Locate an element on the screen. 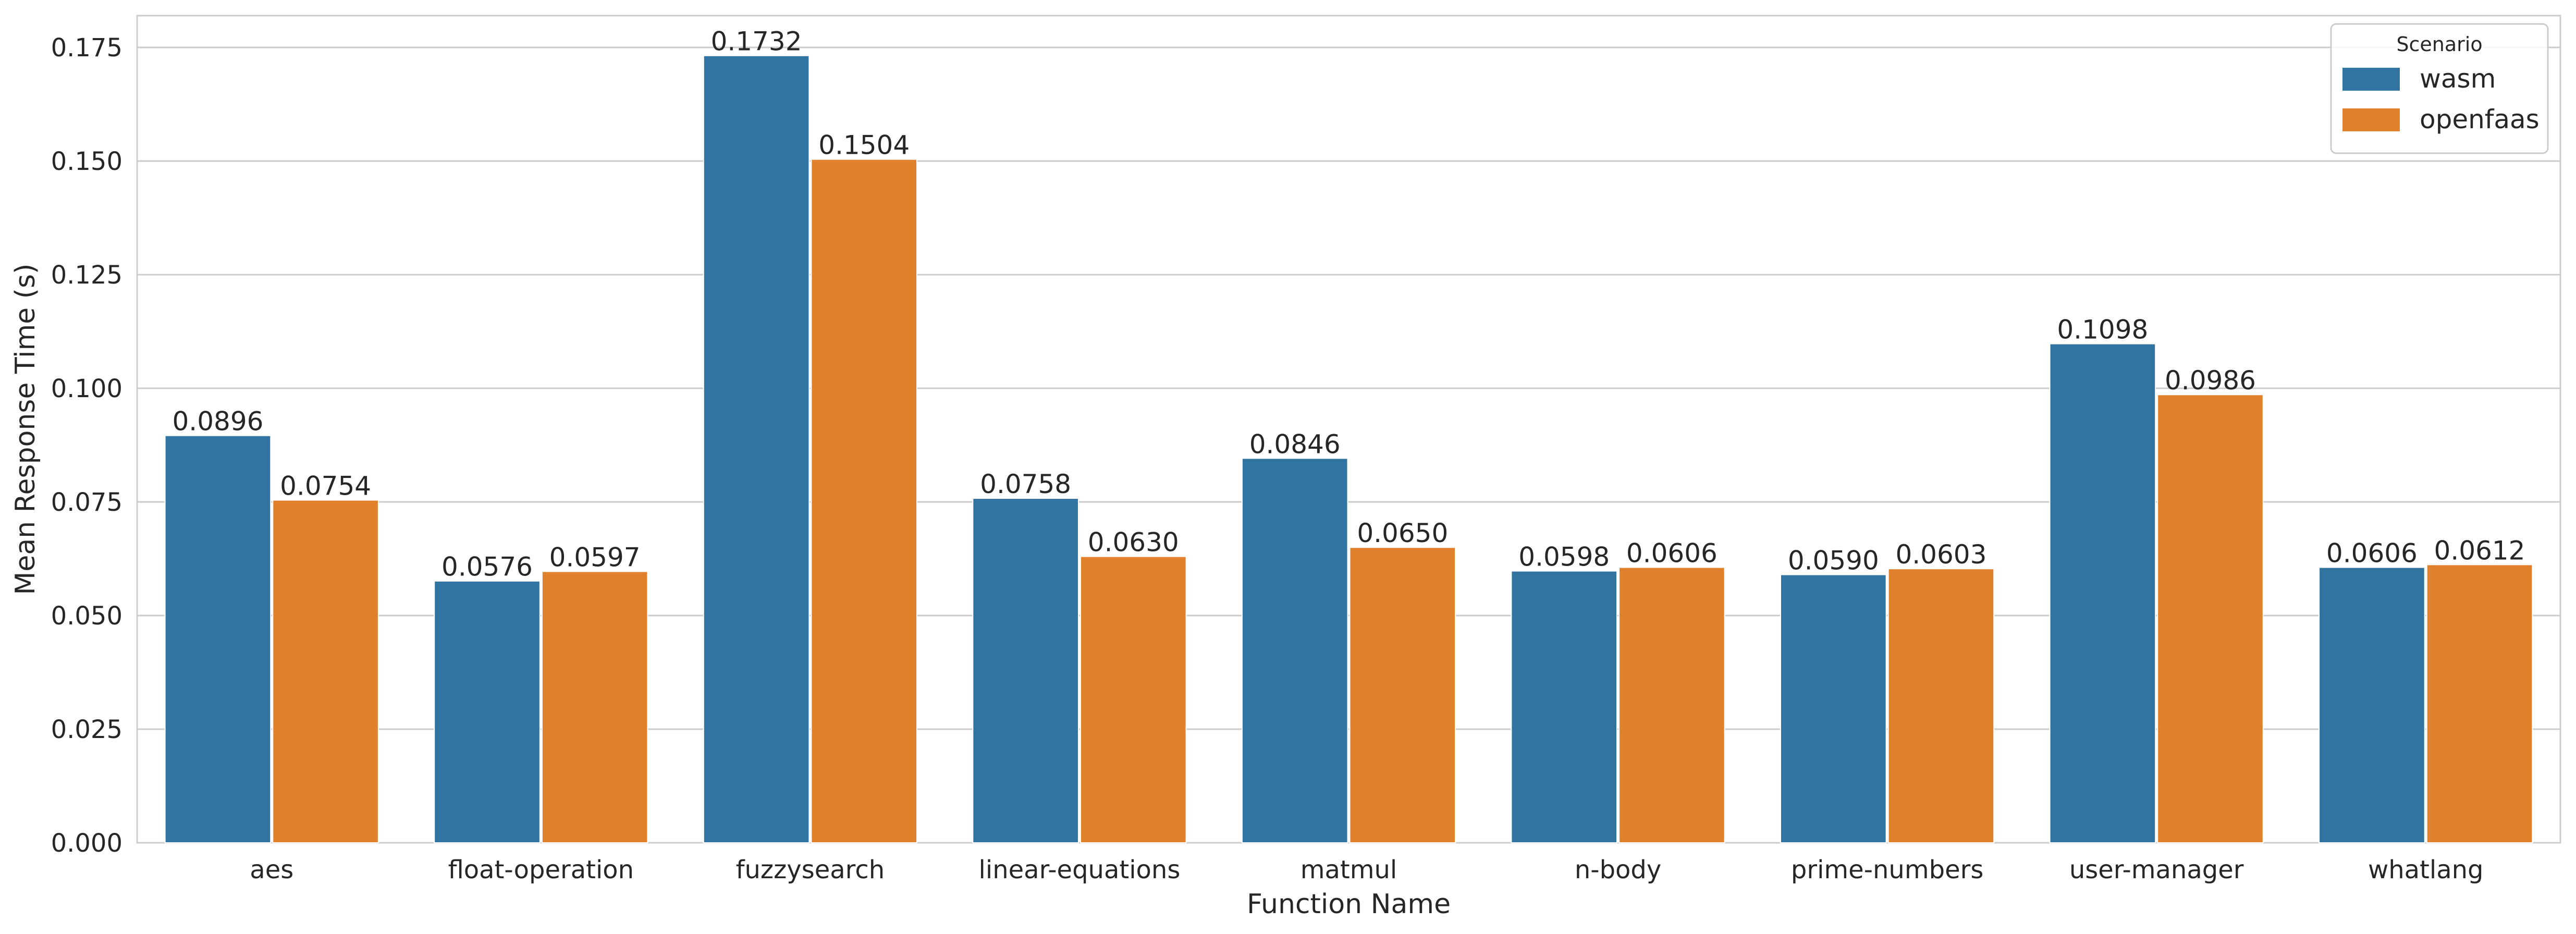 The height and width of the screenshot is (934, 2576). data-label-openfaas-n-body: 0.0606 is located at coordinates (1672, 553).